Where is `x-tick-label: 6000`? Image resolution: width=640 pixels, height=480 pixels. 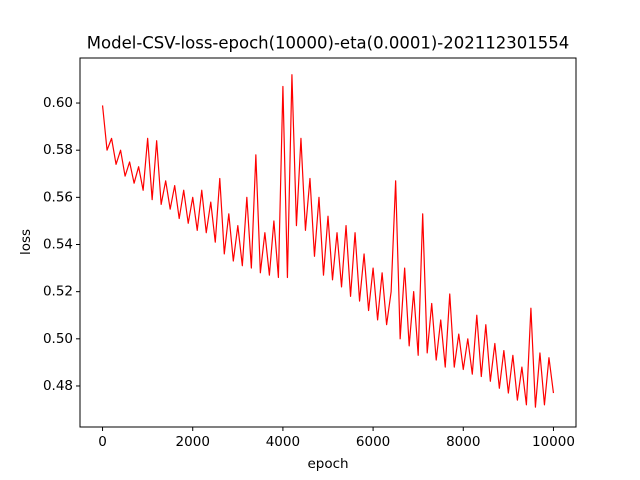 x-tick-label: 6000 is located at coordinates (373, 442).